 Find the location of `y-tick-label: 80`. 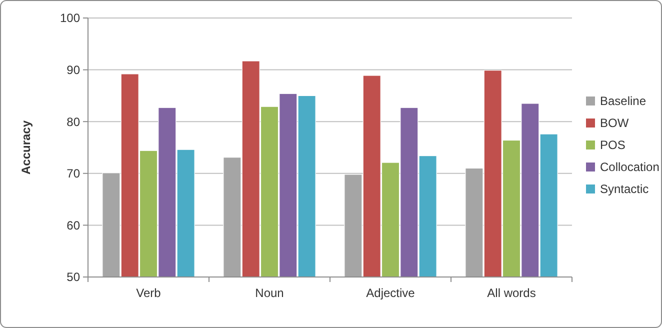

y-tick-label: 80 is located at coordinates (73, 121).